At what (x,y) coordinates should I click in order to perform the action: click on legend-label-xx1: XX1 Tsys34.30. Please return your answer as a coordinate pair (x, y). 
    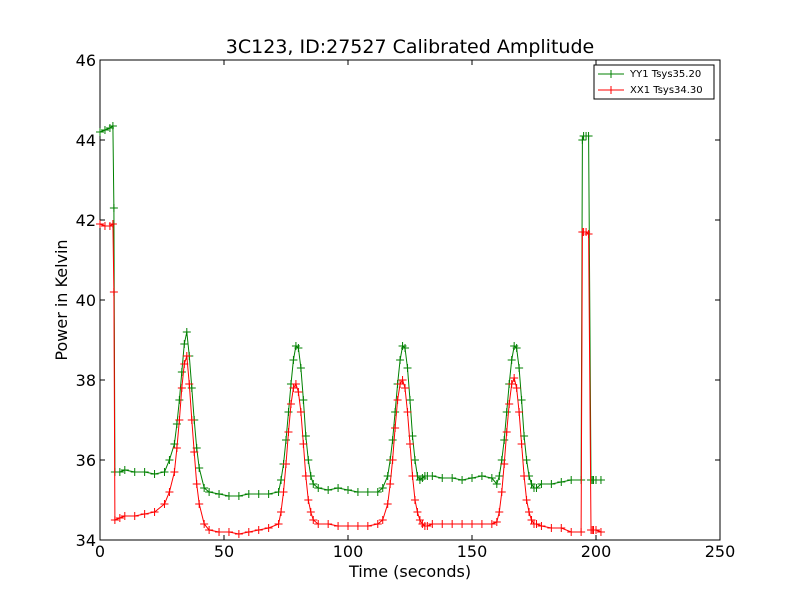
    Looking at the image, I should click on (666, 90).